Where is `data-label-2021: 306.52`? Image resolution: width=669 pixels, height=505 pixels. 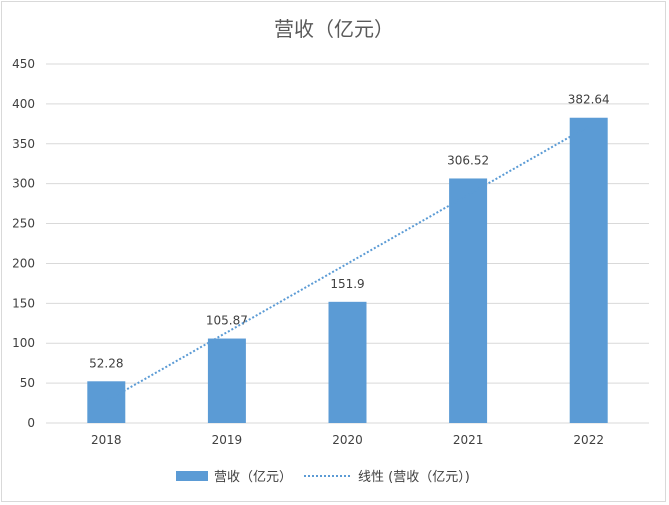
data-label-2021: 306.52 is located at coordinates (468, 160).